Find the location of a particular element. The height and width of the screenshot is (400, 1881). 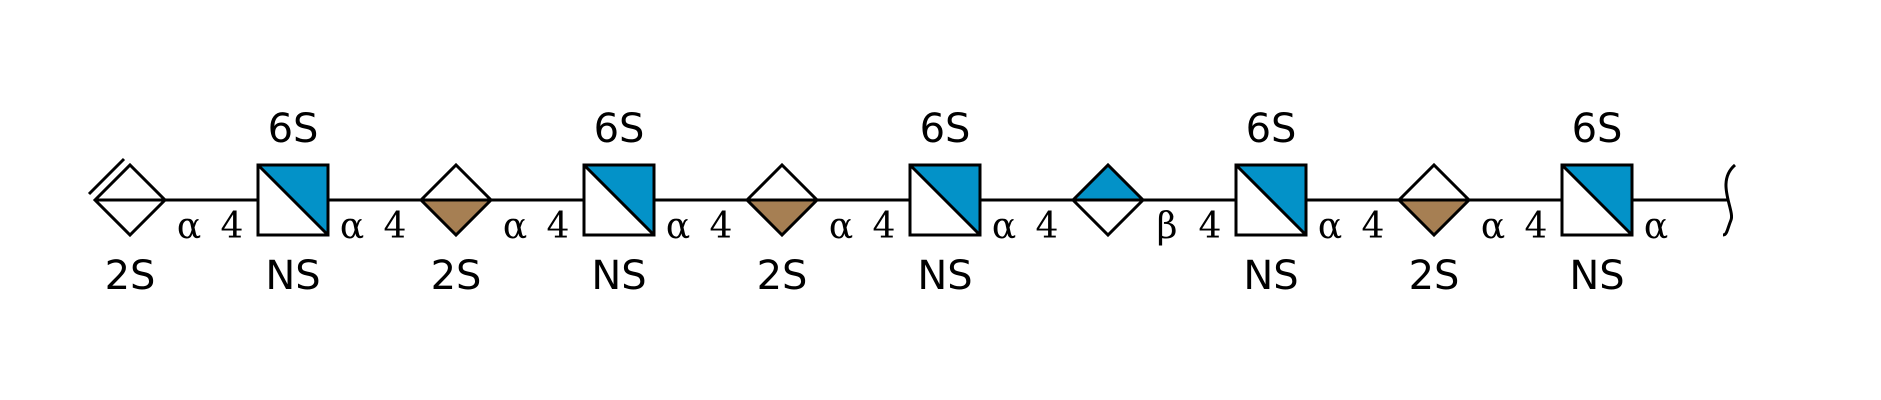

residue-8-square-diag is located at coordinates (1271, 200).